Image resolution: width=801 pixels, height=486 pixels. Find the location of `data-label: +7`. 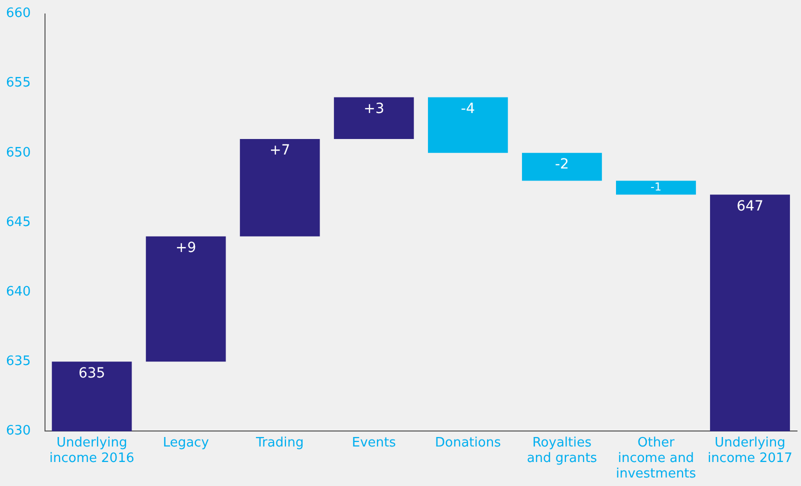

data-label: +7 is located at coordinates (280, 150).